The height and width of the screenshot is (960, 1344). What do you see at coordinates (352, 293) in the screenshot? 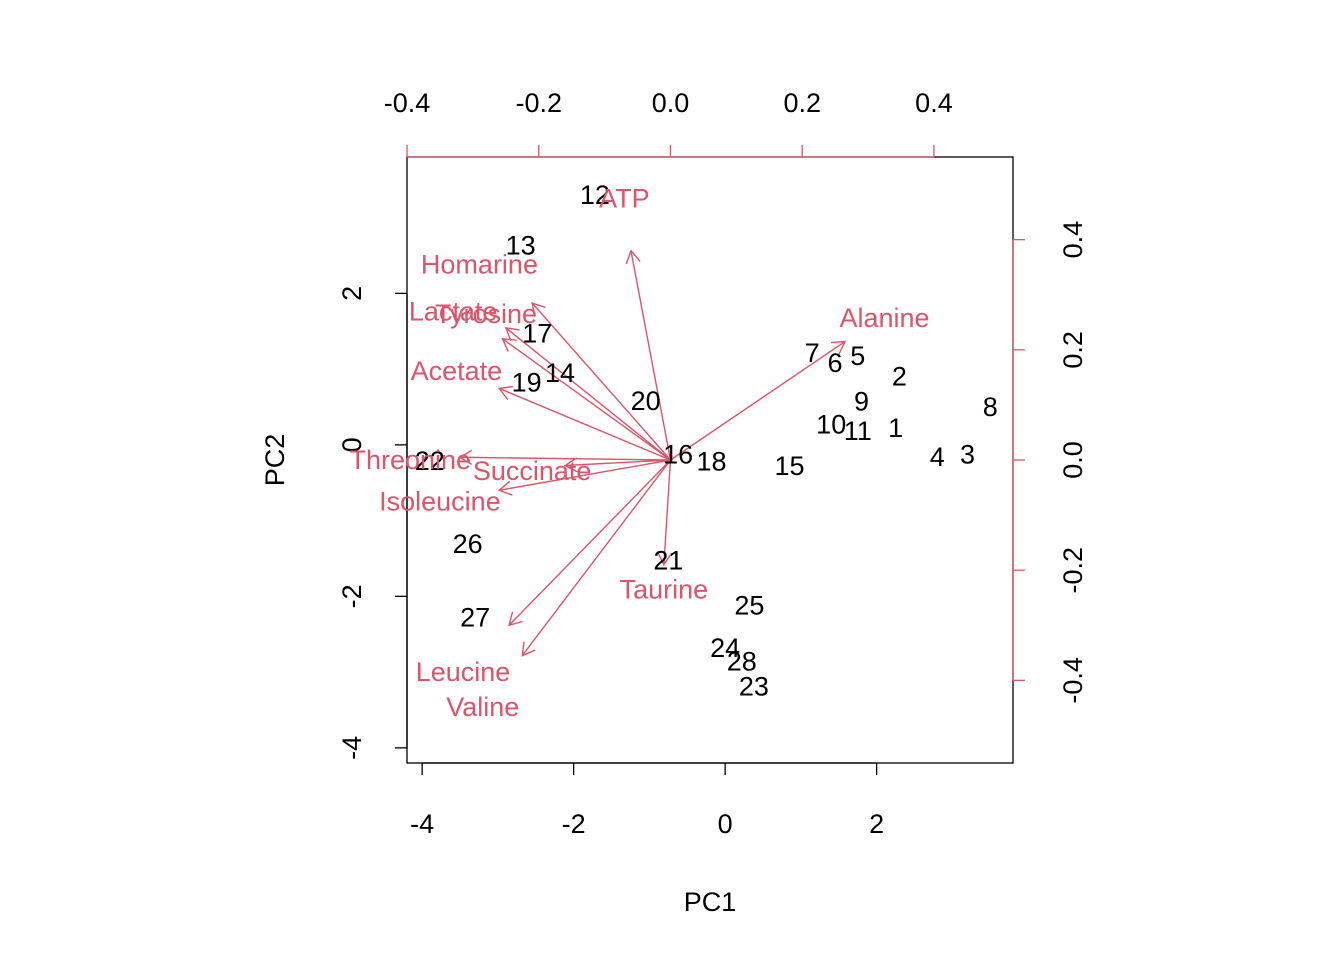
I see `y-tick-label: 2` at bounding box center [352, 293].